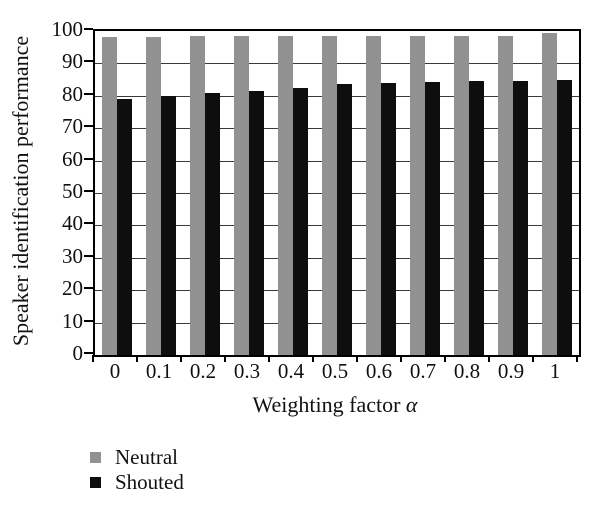  Describe the element at coordinates (78, 353) in the screenshot. I see `y-tick-label: 0` at that location.